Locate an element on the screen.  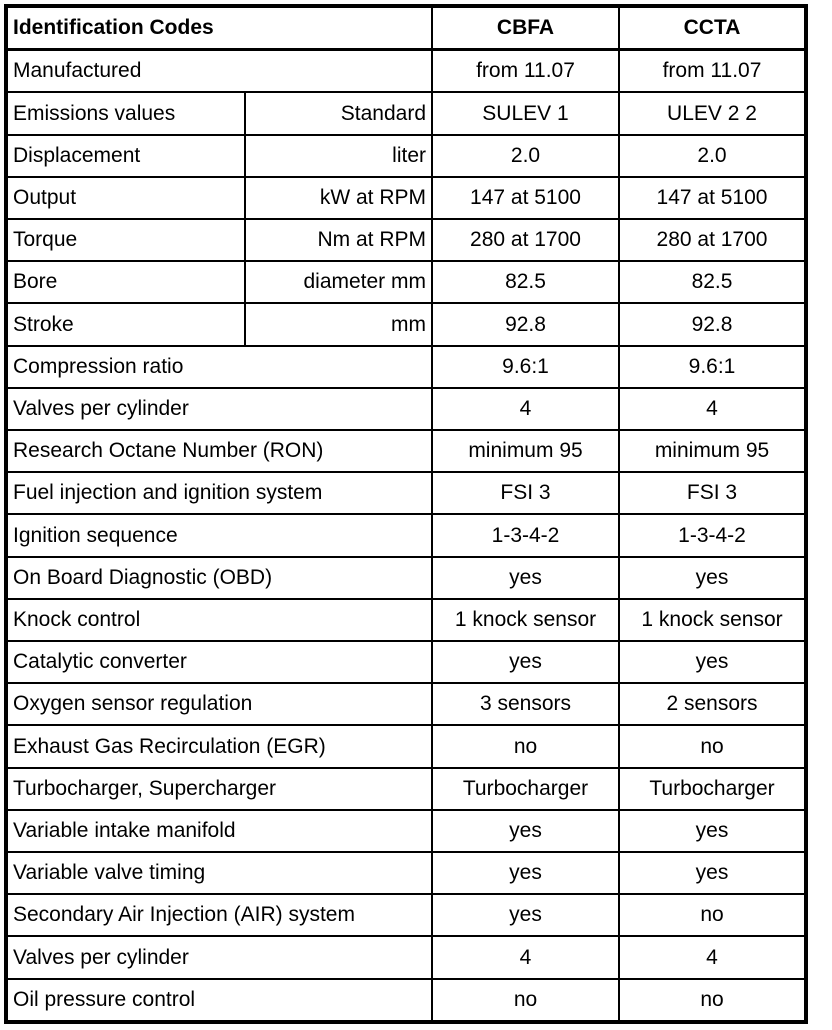
cbfa-value: from 11.07 is located at coordinates (525, 71).